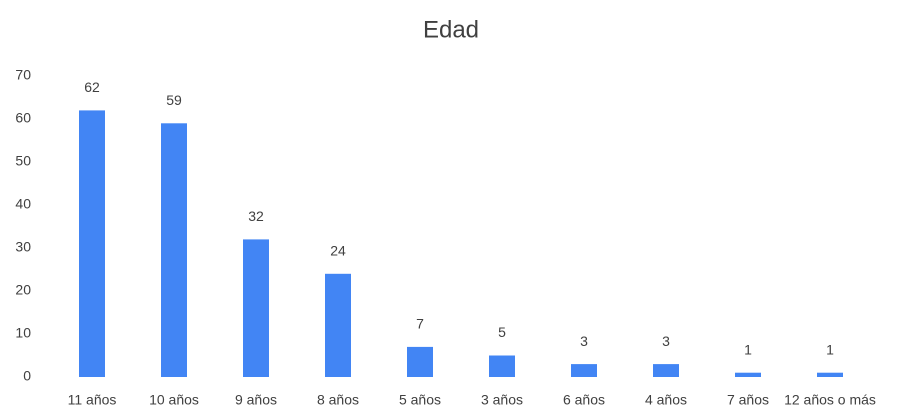  I want to click on data-label: 59, so click(174, 100).